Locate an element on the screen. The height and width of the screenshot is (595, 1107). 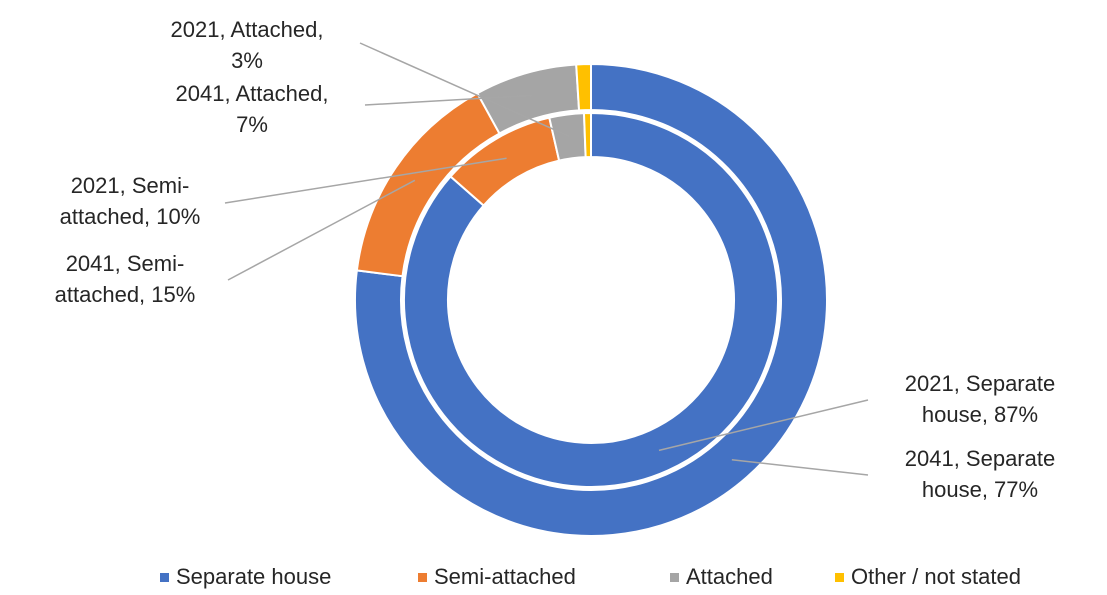
legend-item: Other / not stated is located at coordinates (928, 577).